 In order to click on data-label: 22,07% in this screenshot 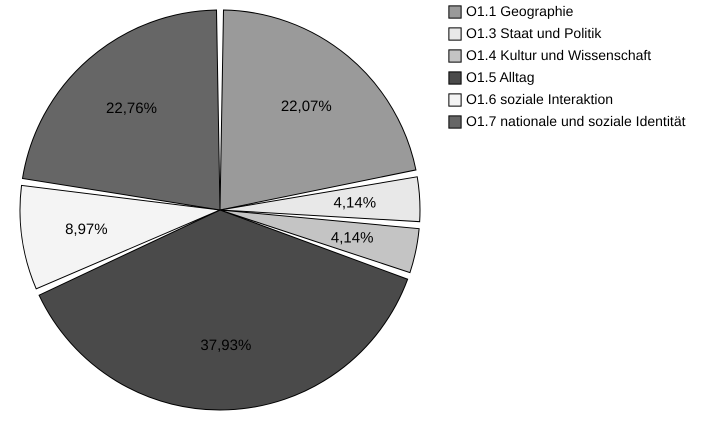, I will do `click(306, 107)`.